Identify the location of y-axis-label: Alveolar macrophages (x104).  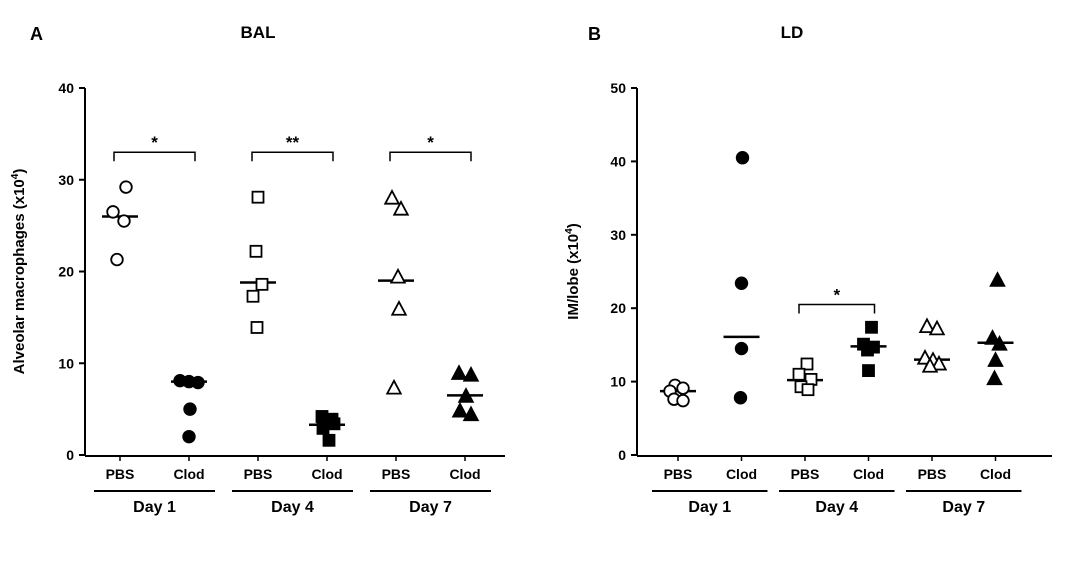
(19, 272).